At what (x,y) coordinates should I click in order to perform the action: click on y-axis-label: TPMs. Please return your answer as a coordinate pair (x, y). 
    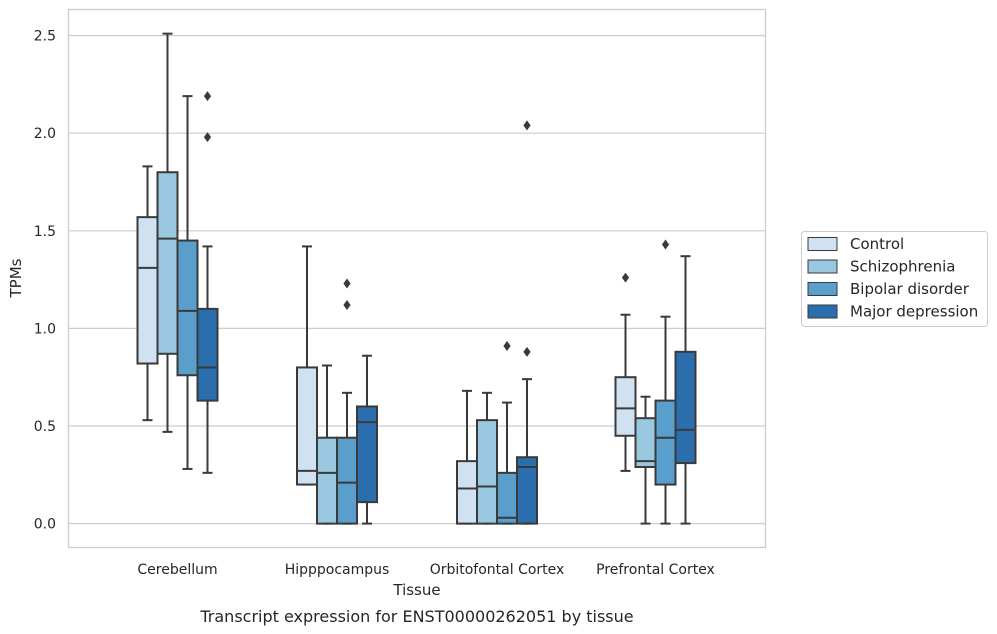
    Looking at the image, I should click on (16, 278).